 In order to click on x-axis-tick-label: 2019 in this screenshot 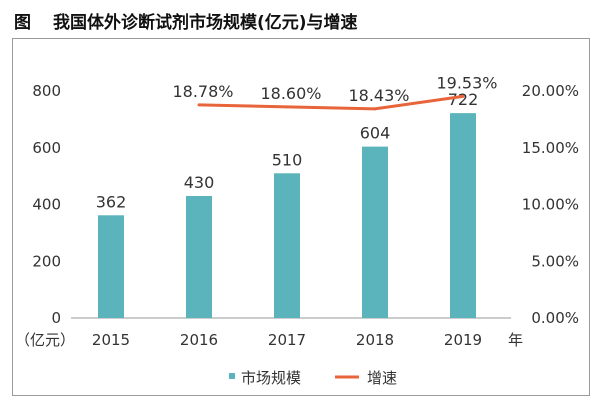, I will do `click(463, 340)`.